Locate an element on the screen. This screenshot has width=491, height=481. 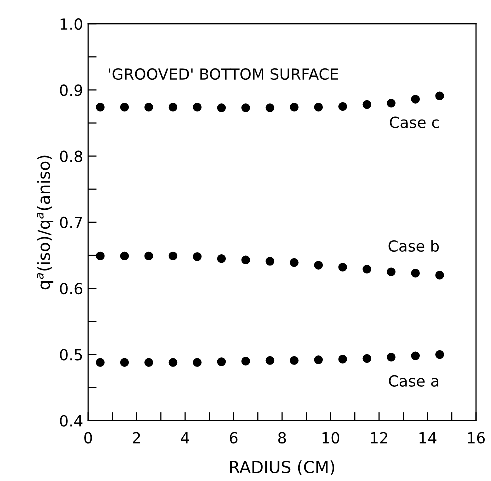
x-tick-label: 12 is located at coordinates (379, 438).